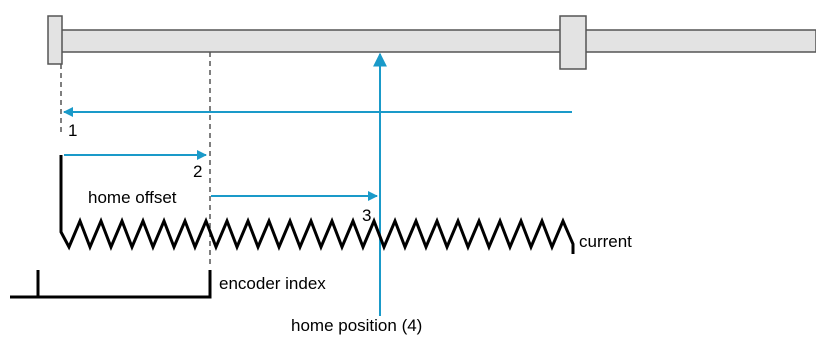 This screenshot has width=816, height=341. I want to click on home-offset-label: home offset, so click(132, 197).